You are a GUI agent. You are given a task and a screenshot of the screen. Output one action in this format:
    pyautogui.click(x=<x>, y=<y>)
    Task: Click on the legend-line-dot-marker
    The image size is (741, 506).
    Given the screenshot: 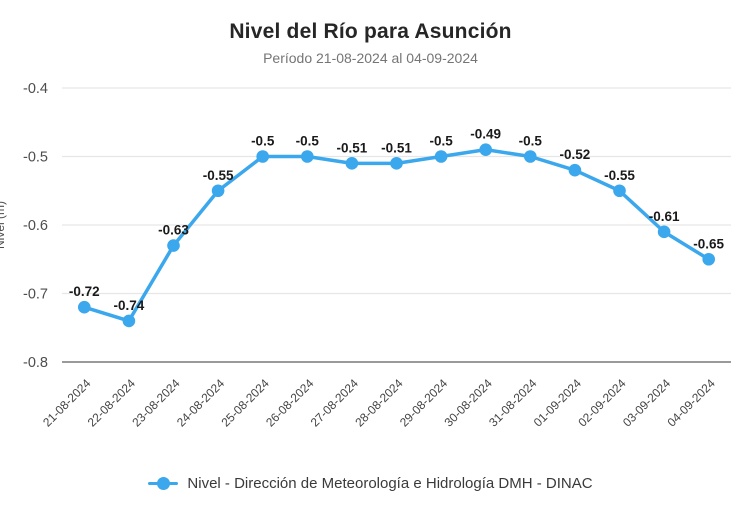 What is the action you would take?
    pyautogui.click(x=163, y=484)
    